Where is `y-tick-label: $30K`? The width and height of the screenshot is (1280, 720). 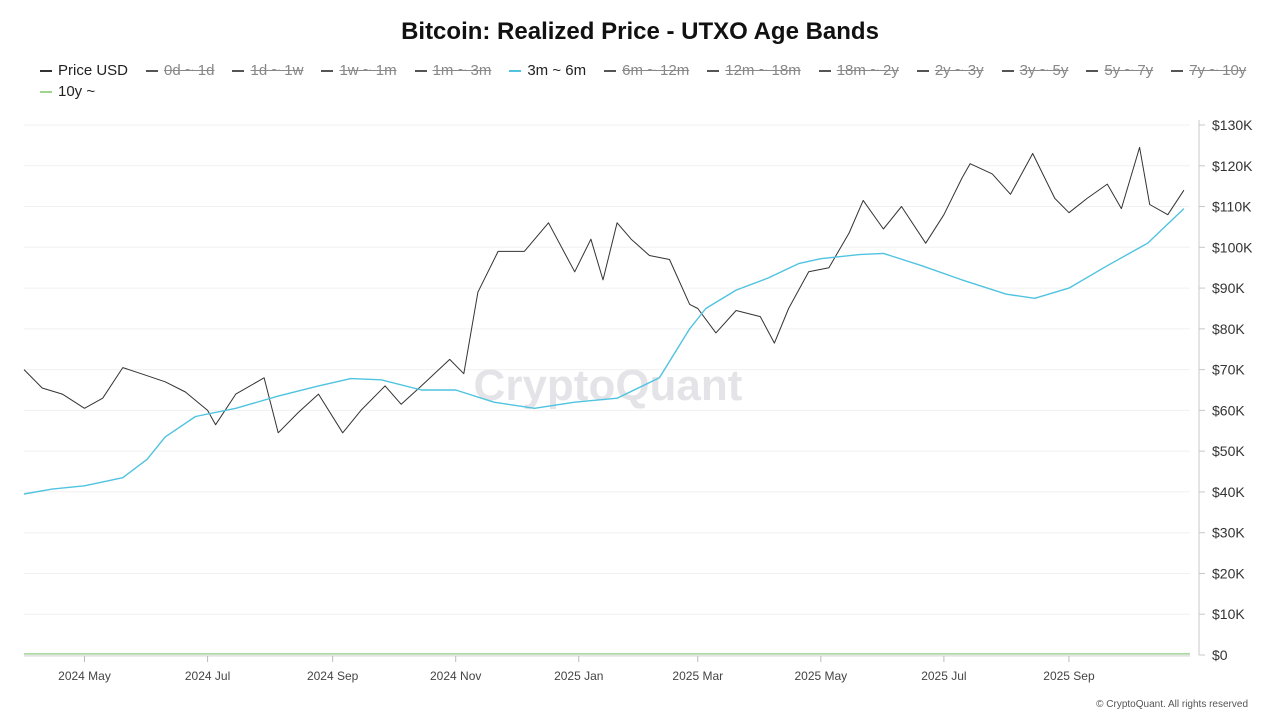 y-tick-label: $30K is located at coordinates (1228, 533).